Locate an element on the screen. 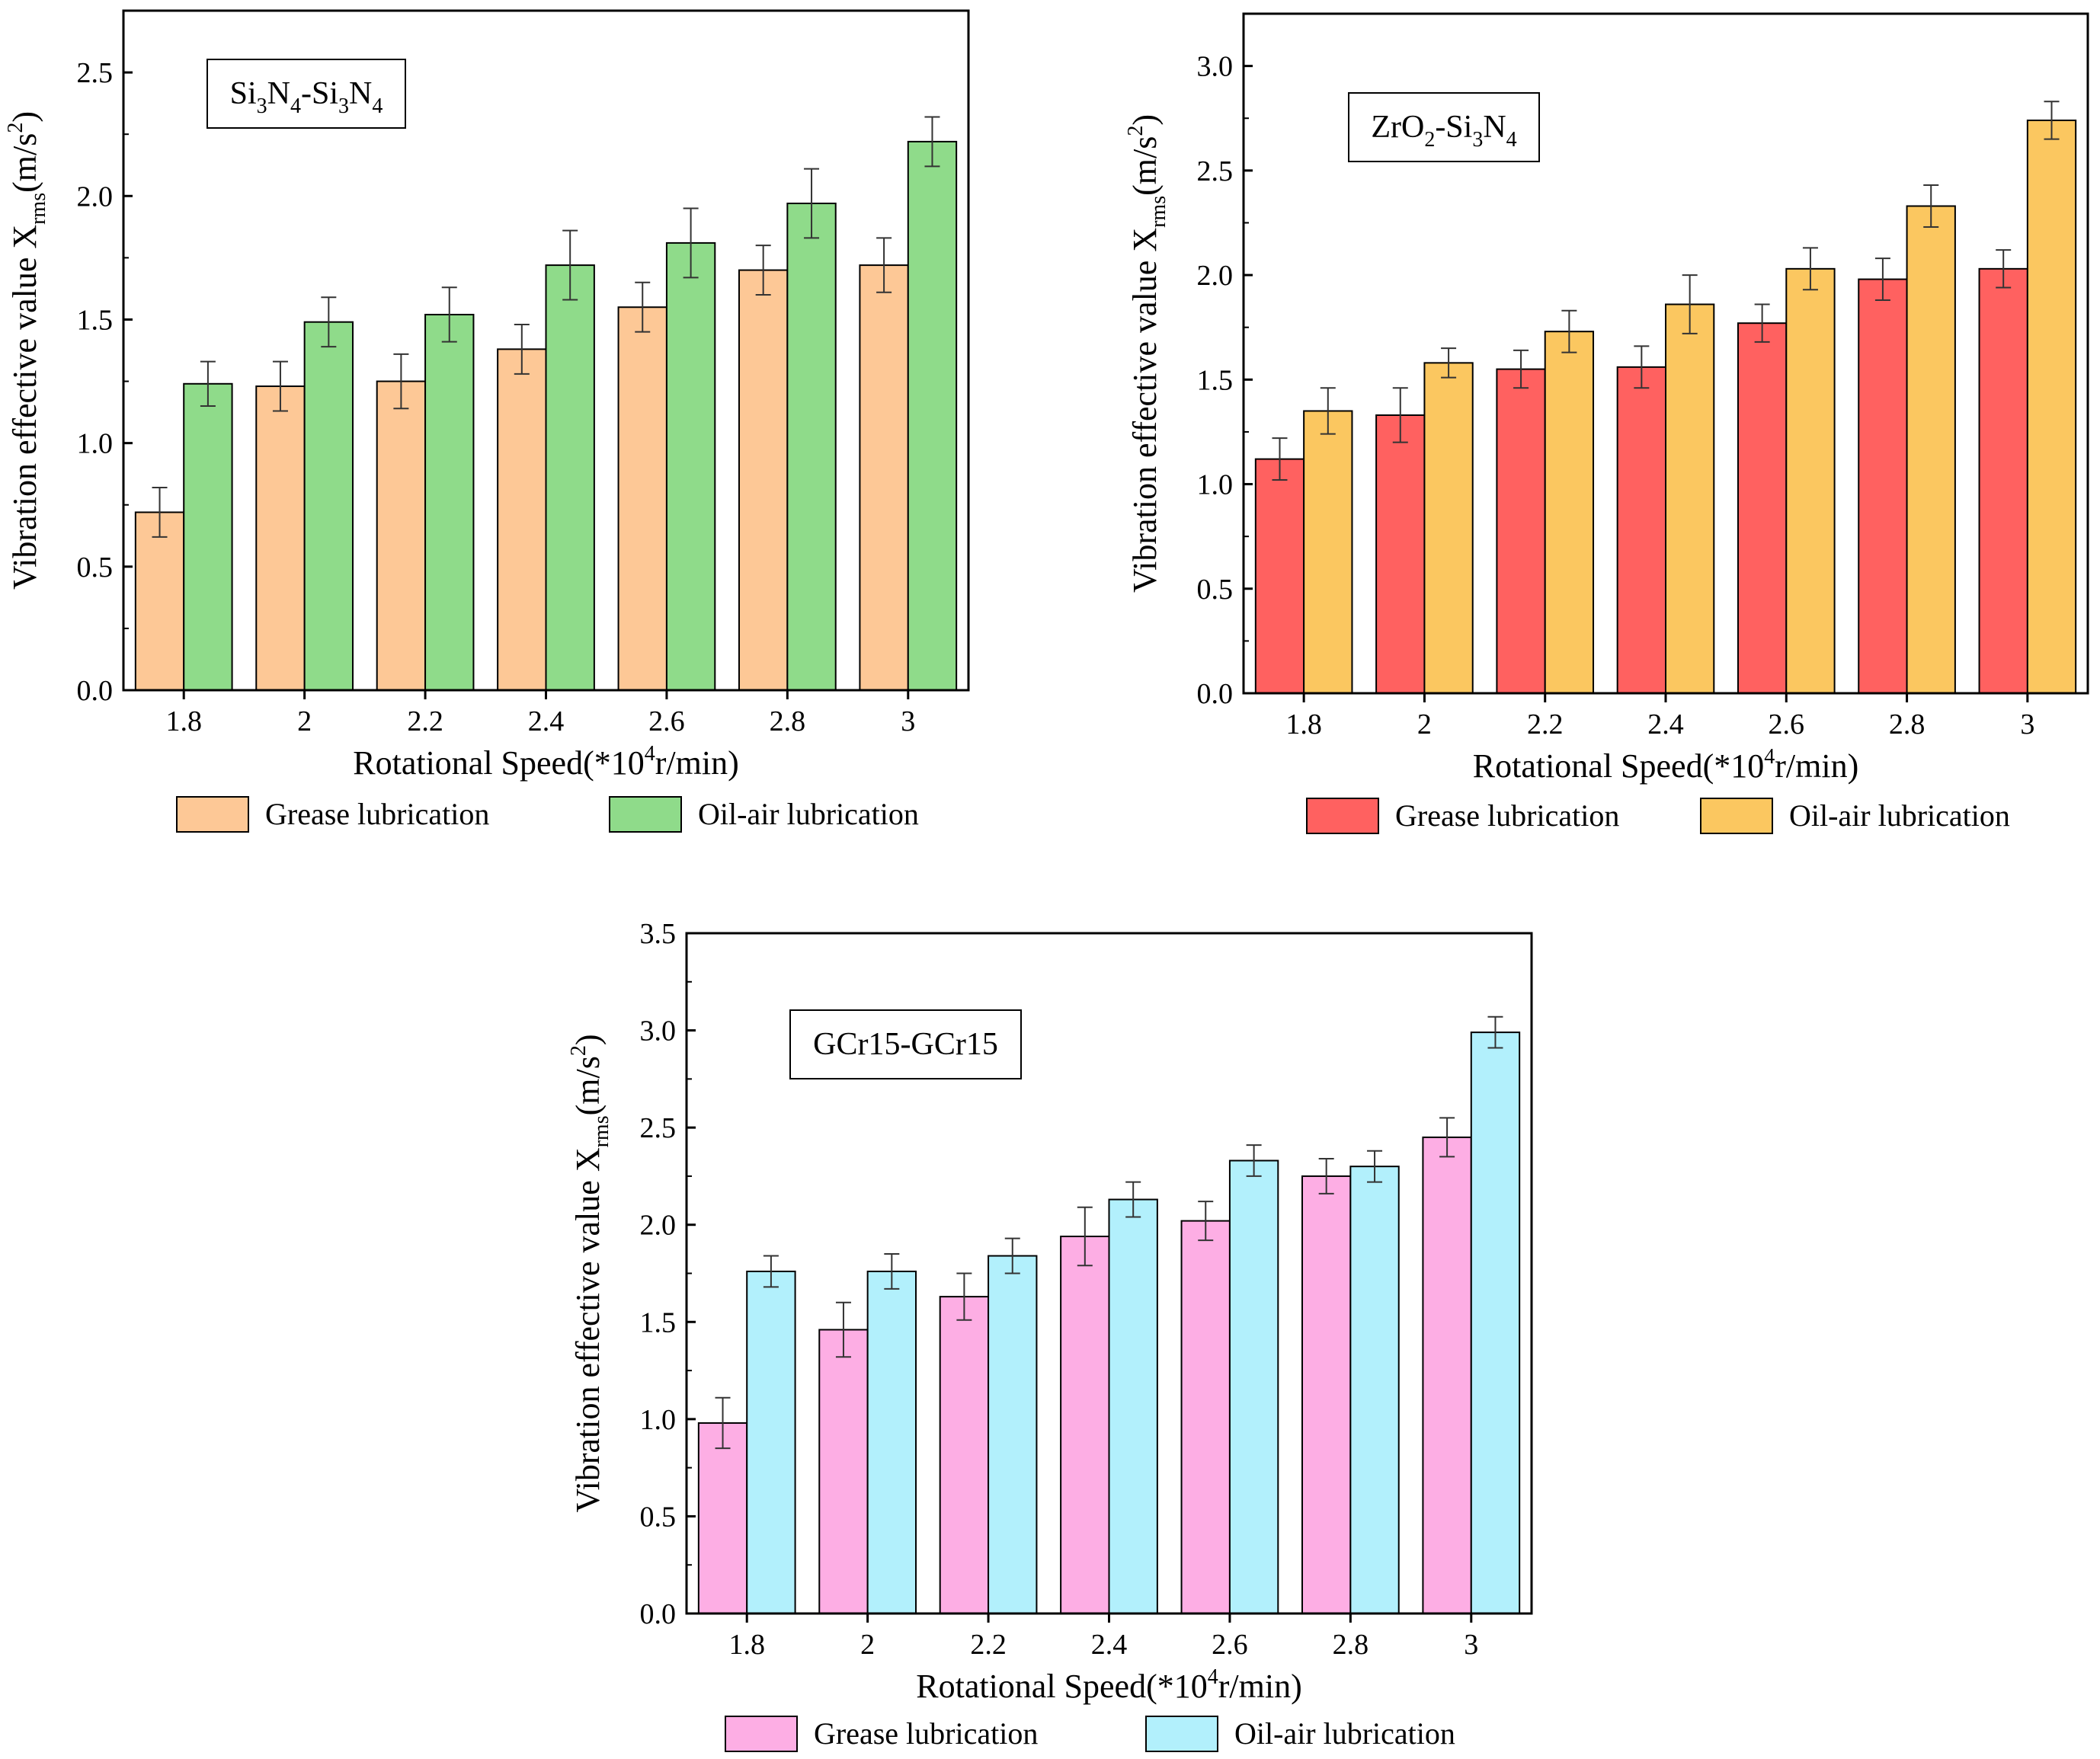 The image size is (2100, 1759). x-tick-label: 2.6 is located at coordinates (1787, 724).